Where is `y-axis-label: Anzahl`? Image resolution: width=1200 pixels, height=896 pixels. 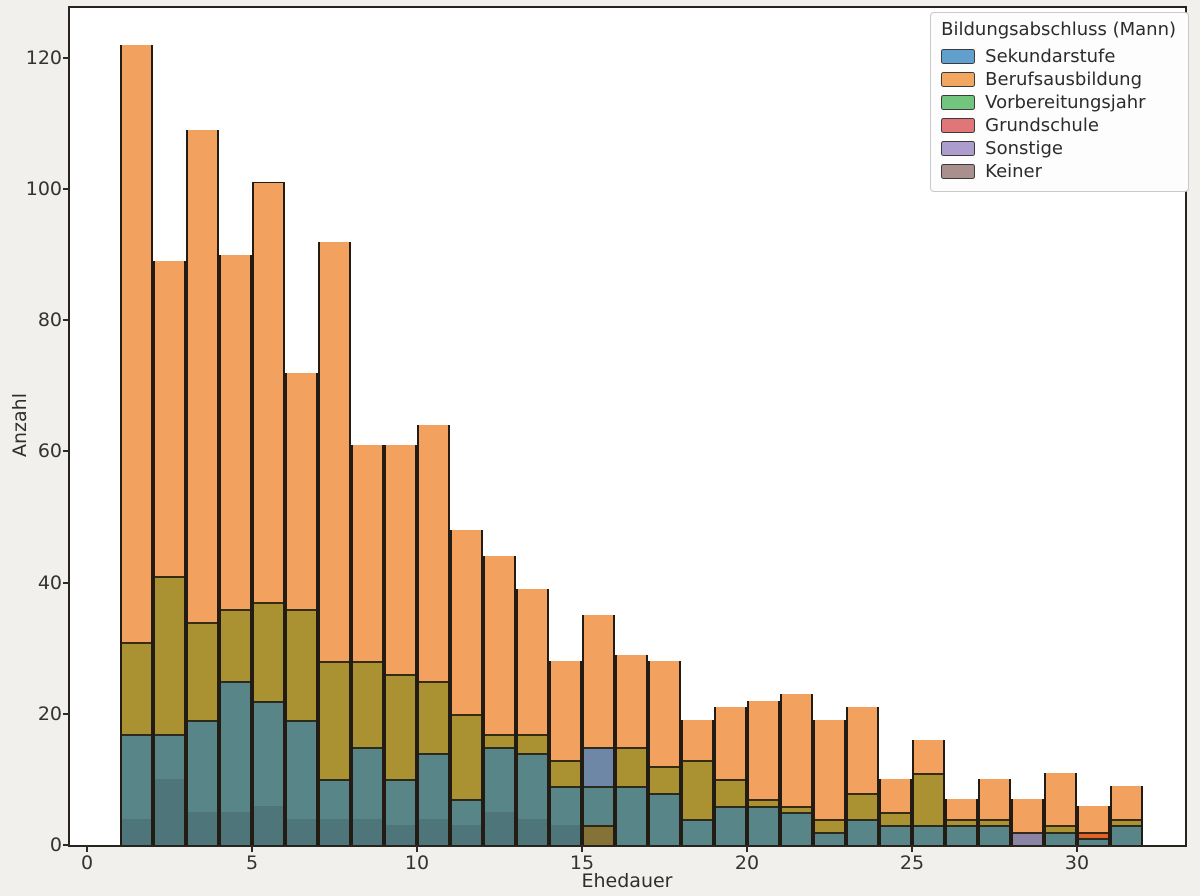
y-axis-label: Anzahl is located at coordinates (20, 425).